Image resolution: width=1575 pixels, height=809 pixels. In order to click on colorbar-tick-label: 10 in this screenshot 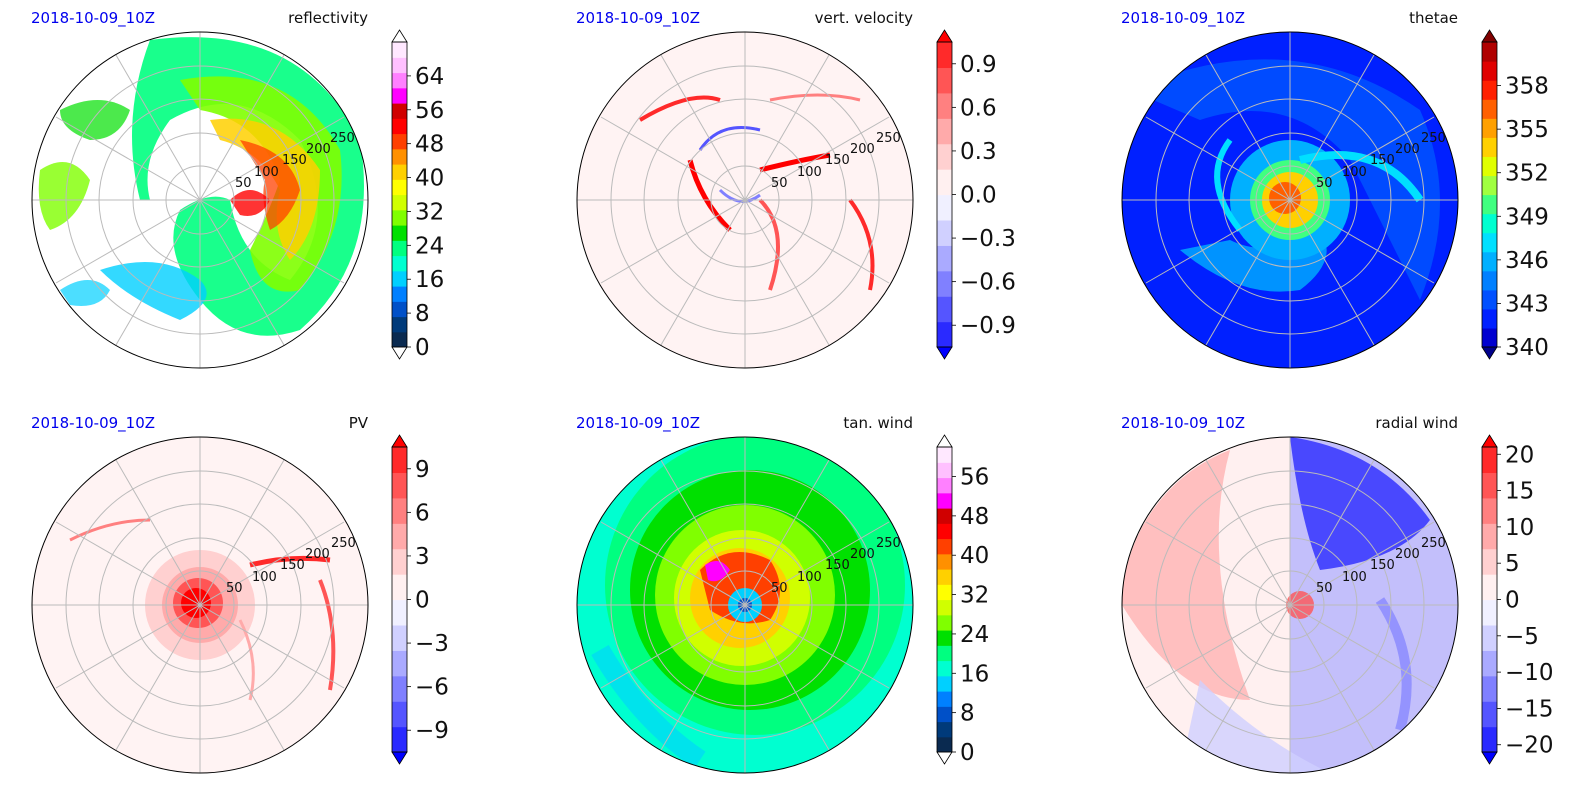, I will do `click(1519, 528)`.